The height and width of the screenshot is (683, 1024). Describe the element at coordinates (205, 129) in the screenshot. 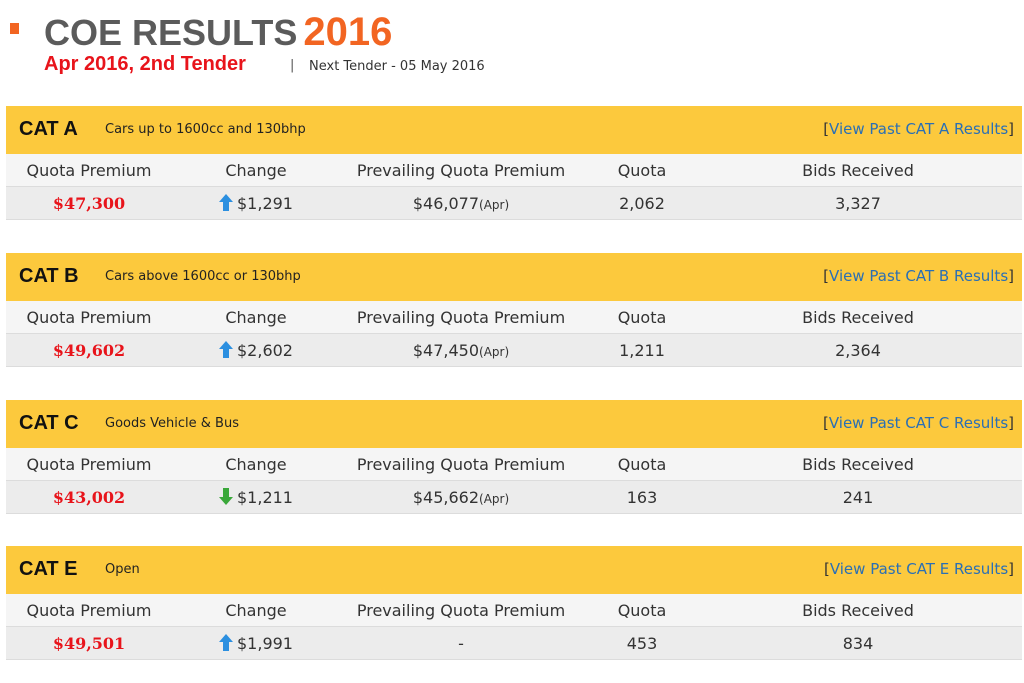

I see `category-description: Cars up to 1600cc and 130bhp` at that location.